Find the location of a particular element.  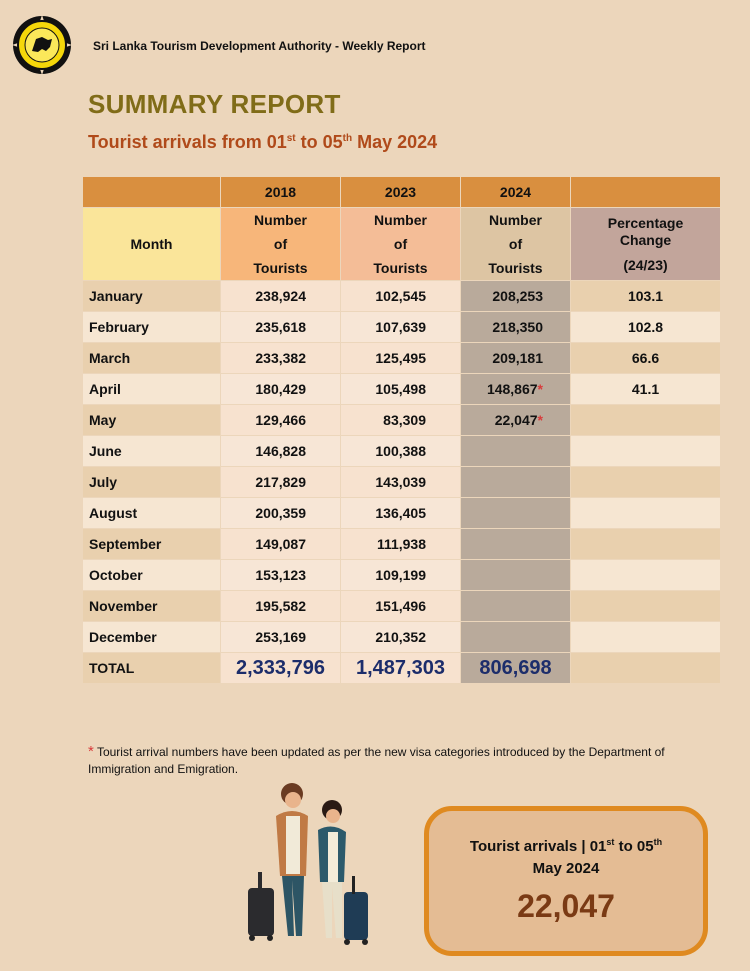

page-title: SUMMARY REPORT is located at coordinates (214, 104).